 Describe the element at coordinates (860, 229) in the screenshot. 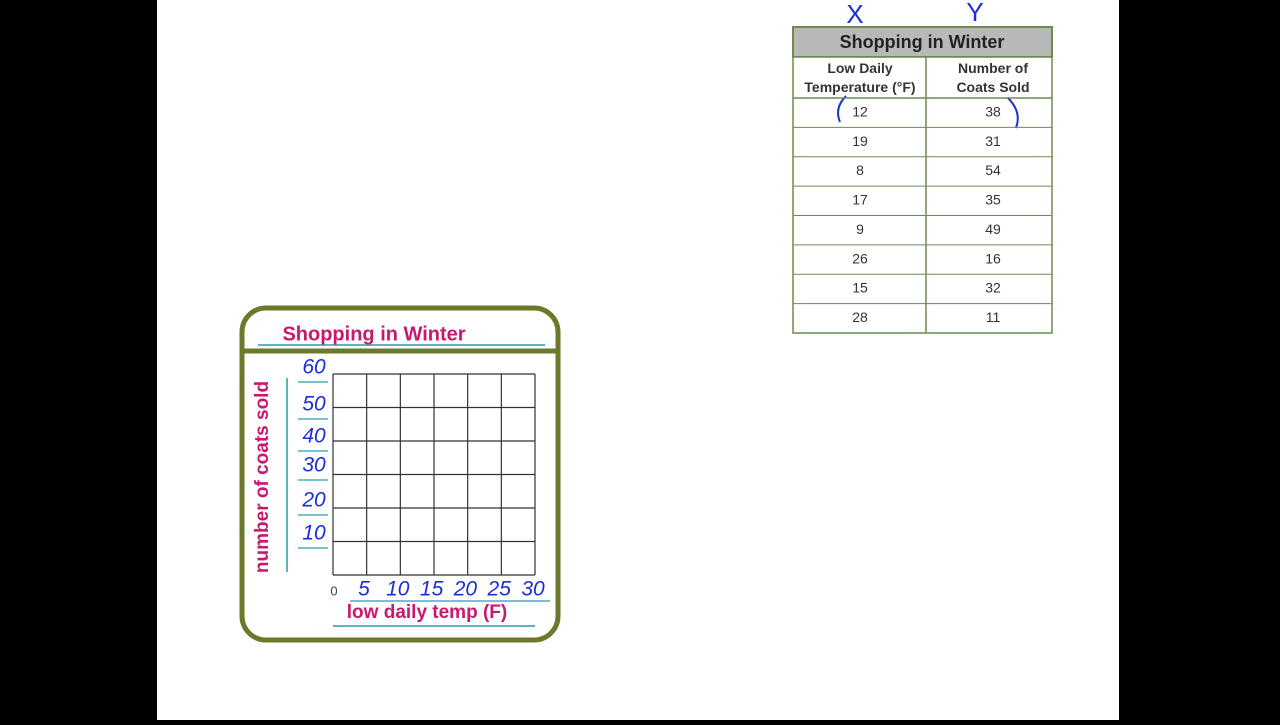

I see `table-cell: 9` at that location.